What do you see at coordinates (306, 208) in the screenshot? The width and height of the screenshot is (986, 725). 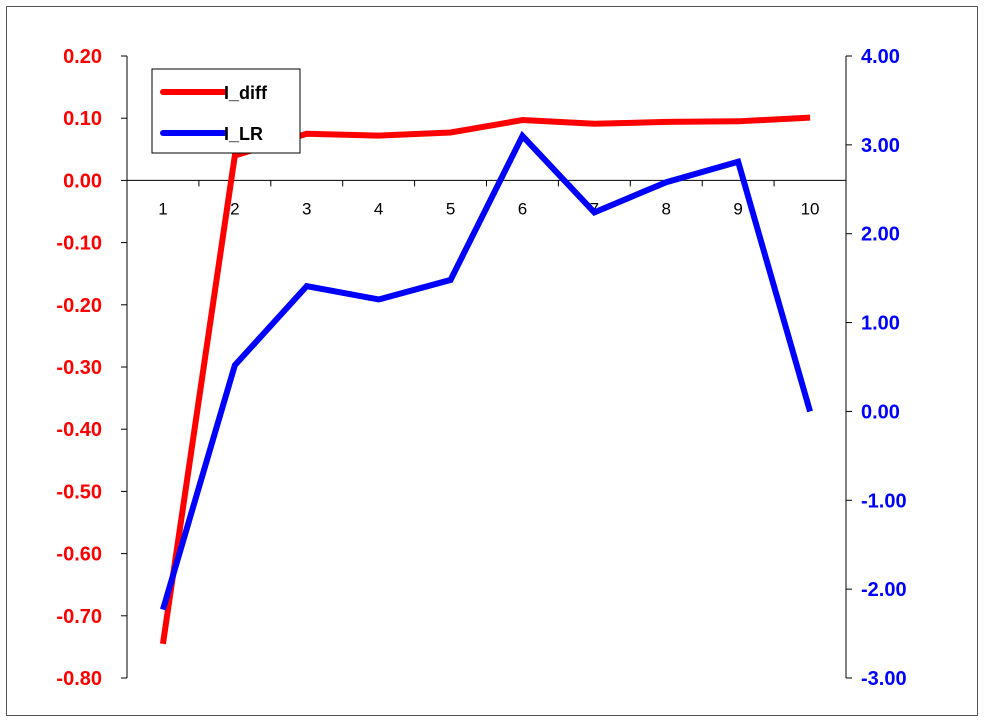 I see `x-tick-label: 3` at bounding box center [306, 208].